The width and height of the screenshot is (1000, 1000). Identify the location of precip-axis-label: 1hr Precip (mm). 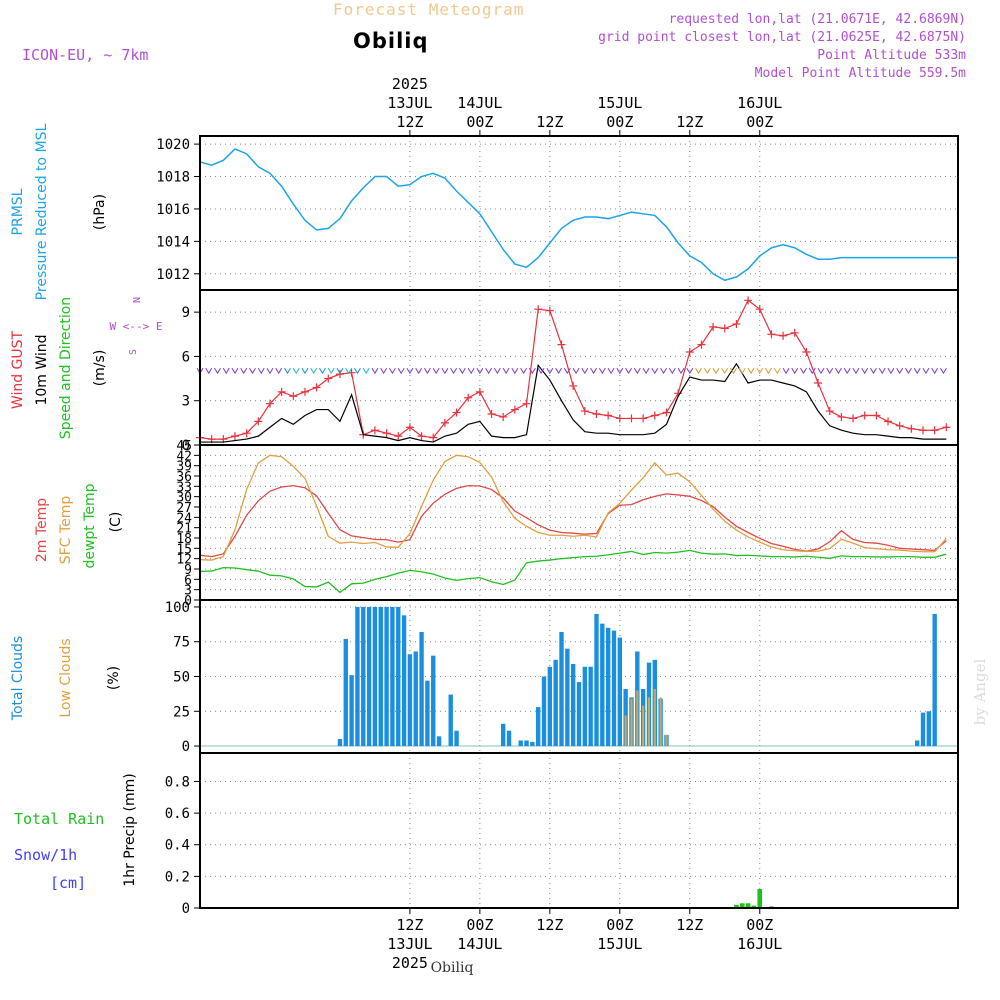
(130, 829).